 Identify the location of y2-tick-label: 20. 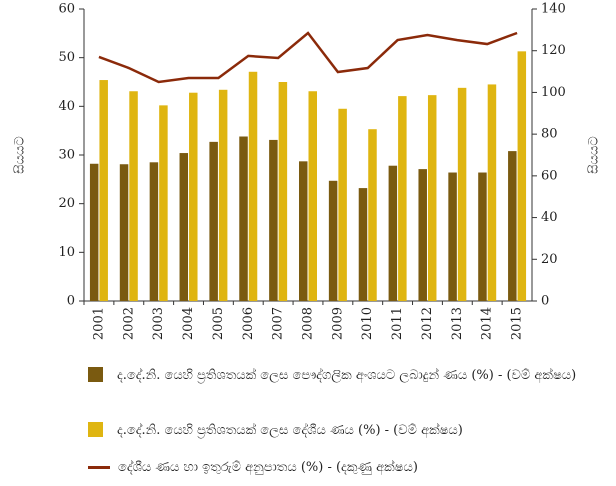
(549, 259).